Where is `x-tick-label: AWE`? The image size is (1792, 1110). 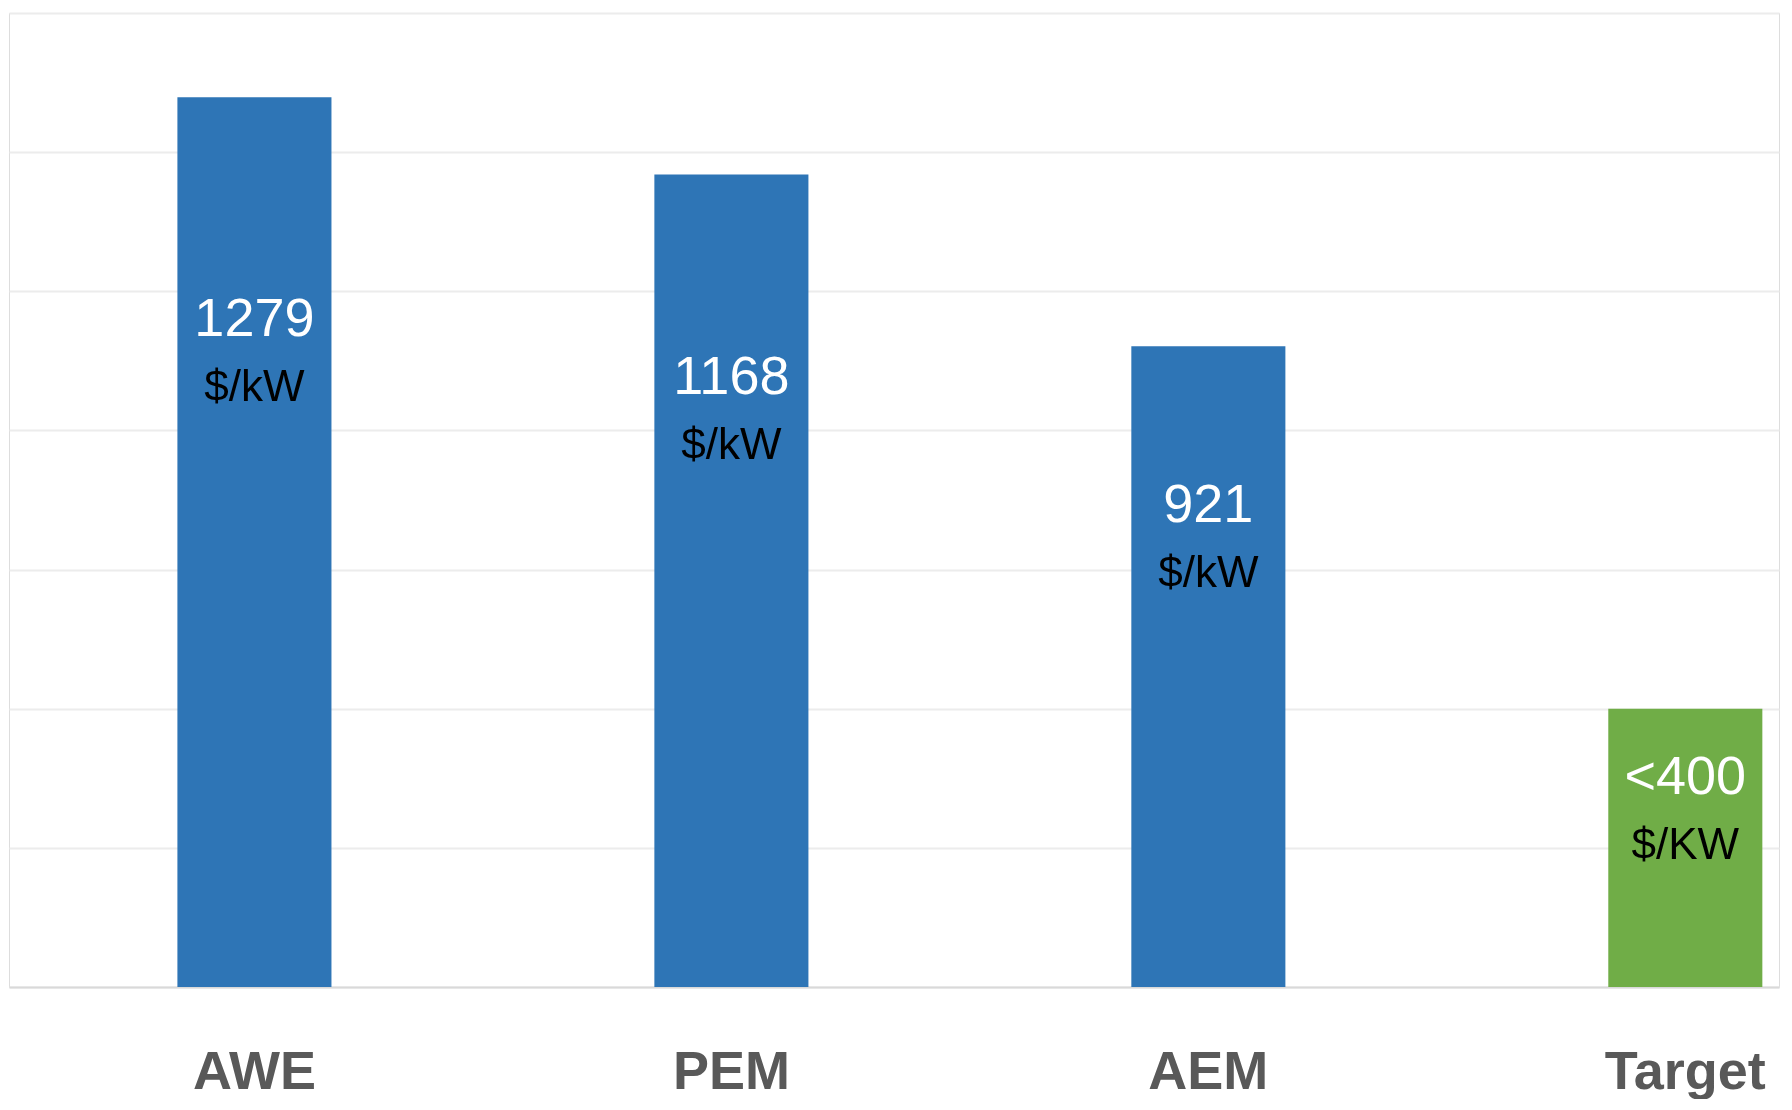 x-tick-label: AWE is located at coordinates (254, 1069).